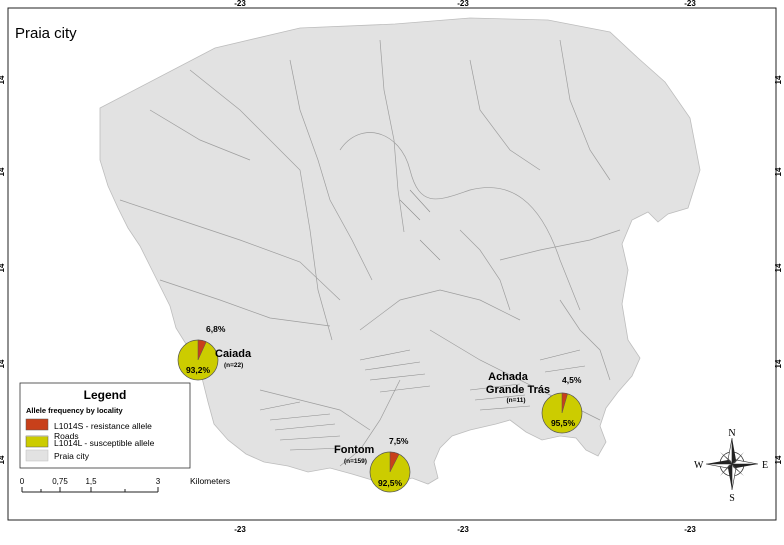  I want to click on scale-tick-3: 3, so click(158, 481).